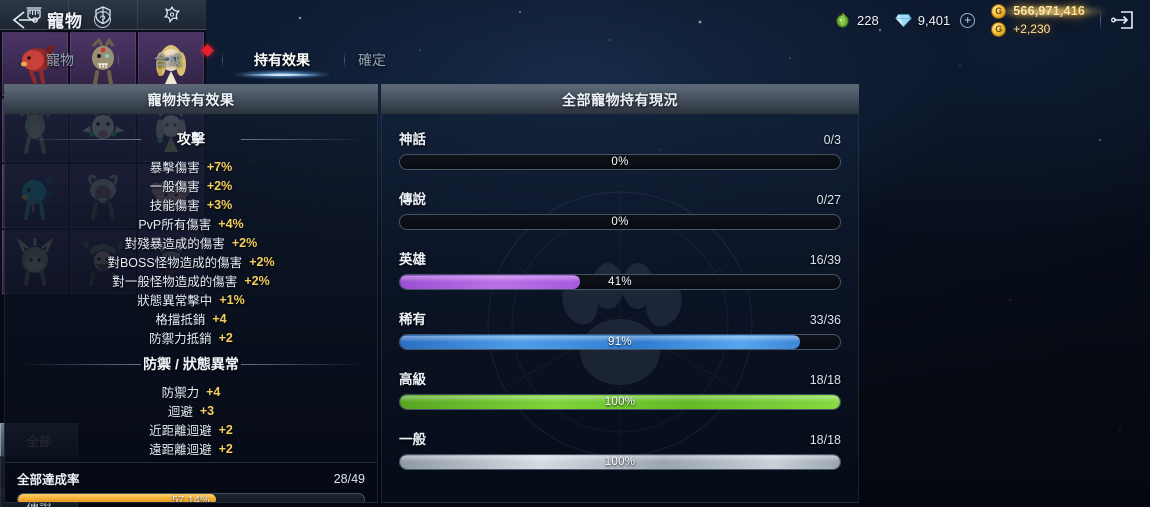  I want to click on back-group: 寵物 ?, so click(61, 19).